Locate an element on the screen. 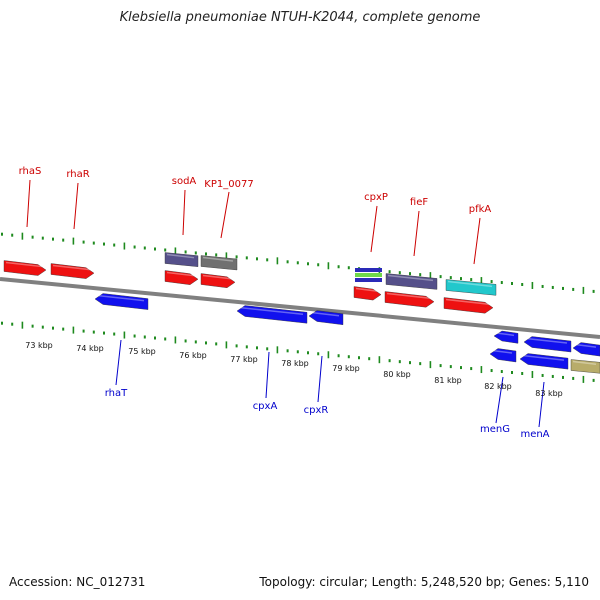 The height and width of the screenshot is (600, 600). gene-label-menA: menA is located at coordinates (534, 434).